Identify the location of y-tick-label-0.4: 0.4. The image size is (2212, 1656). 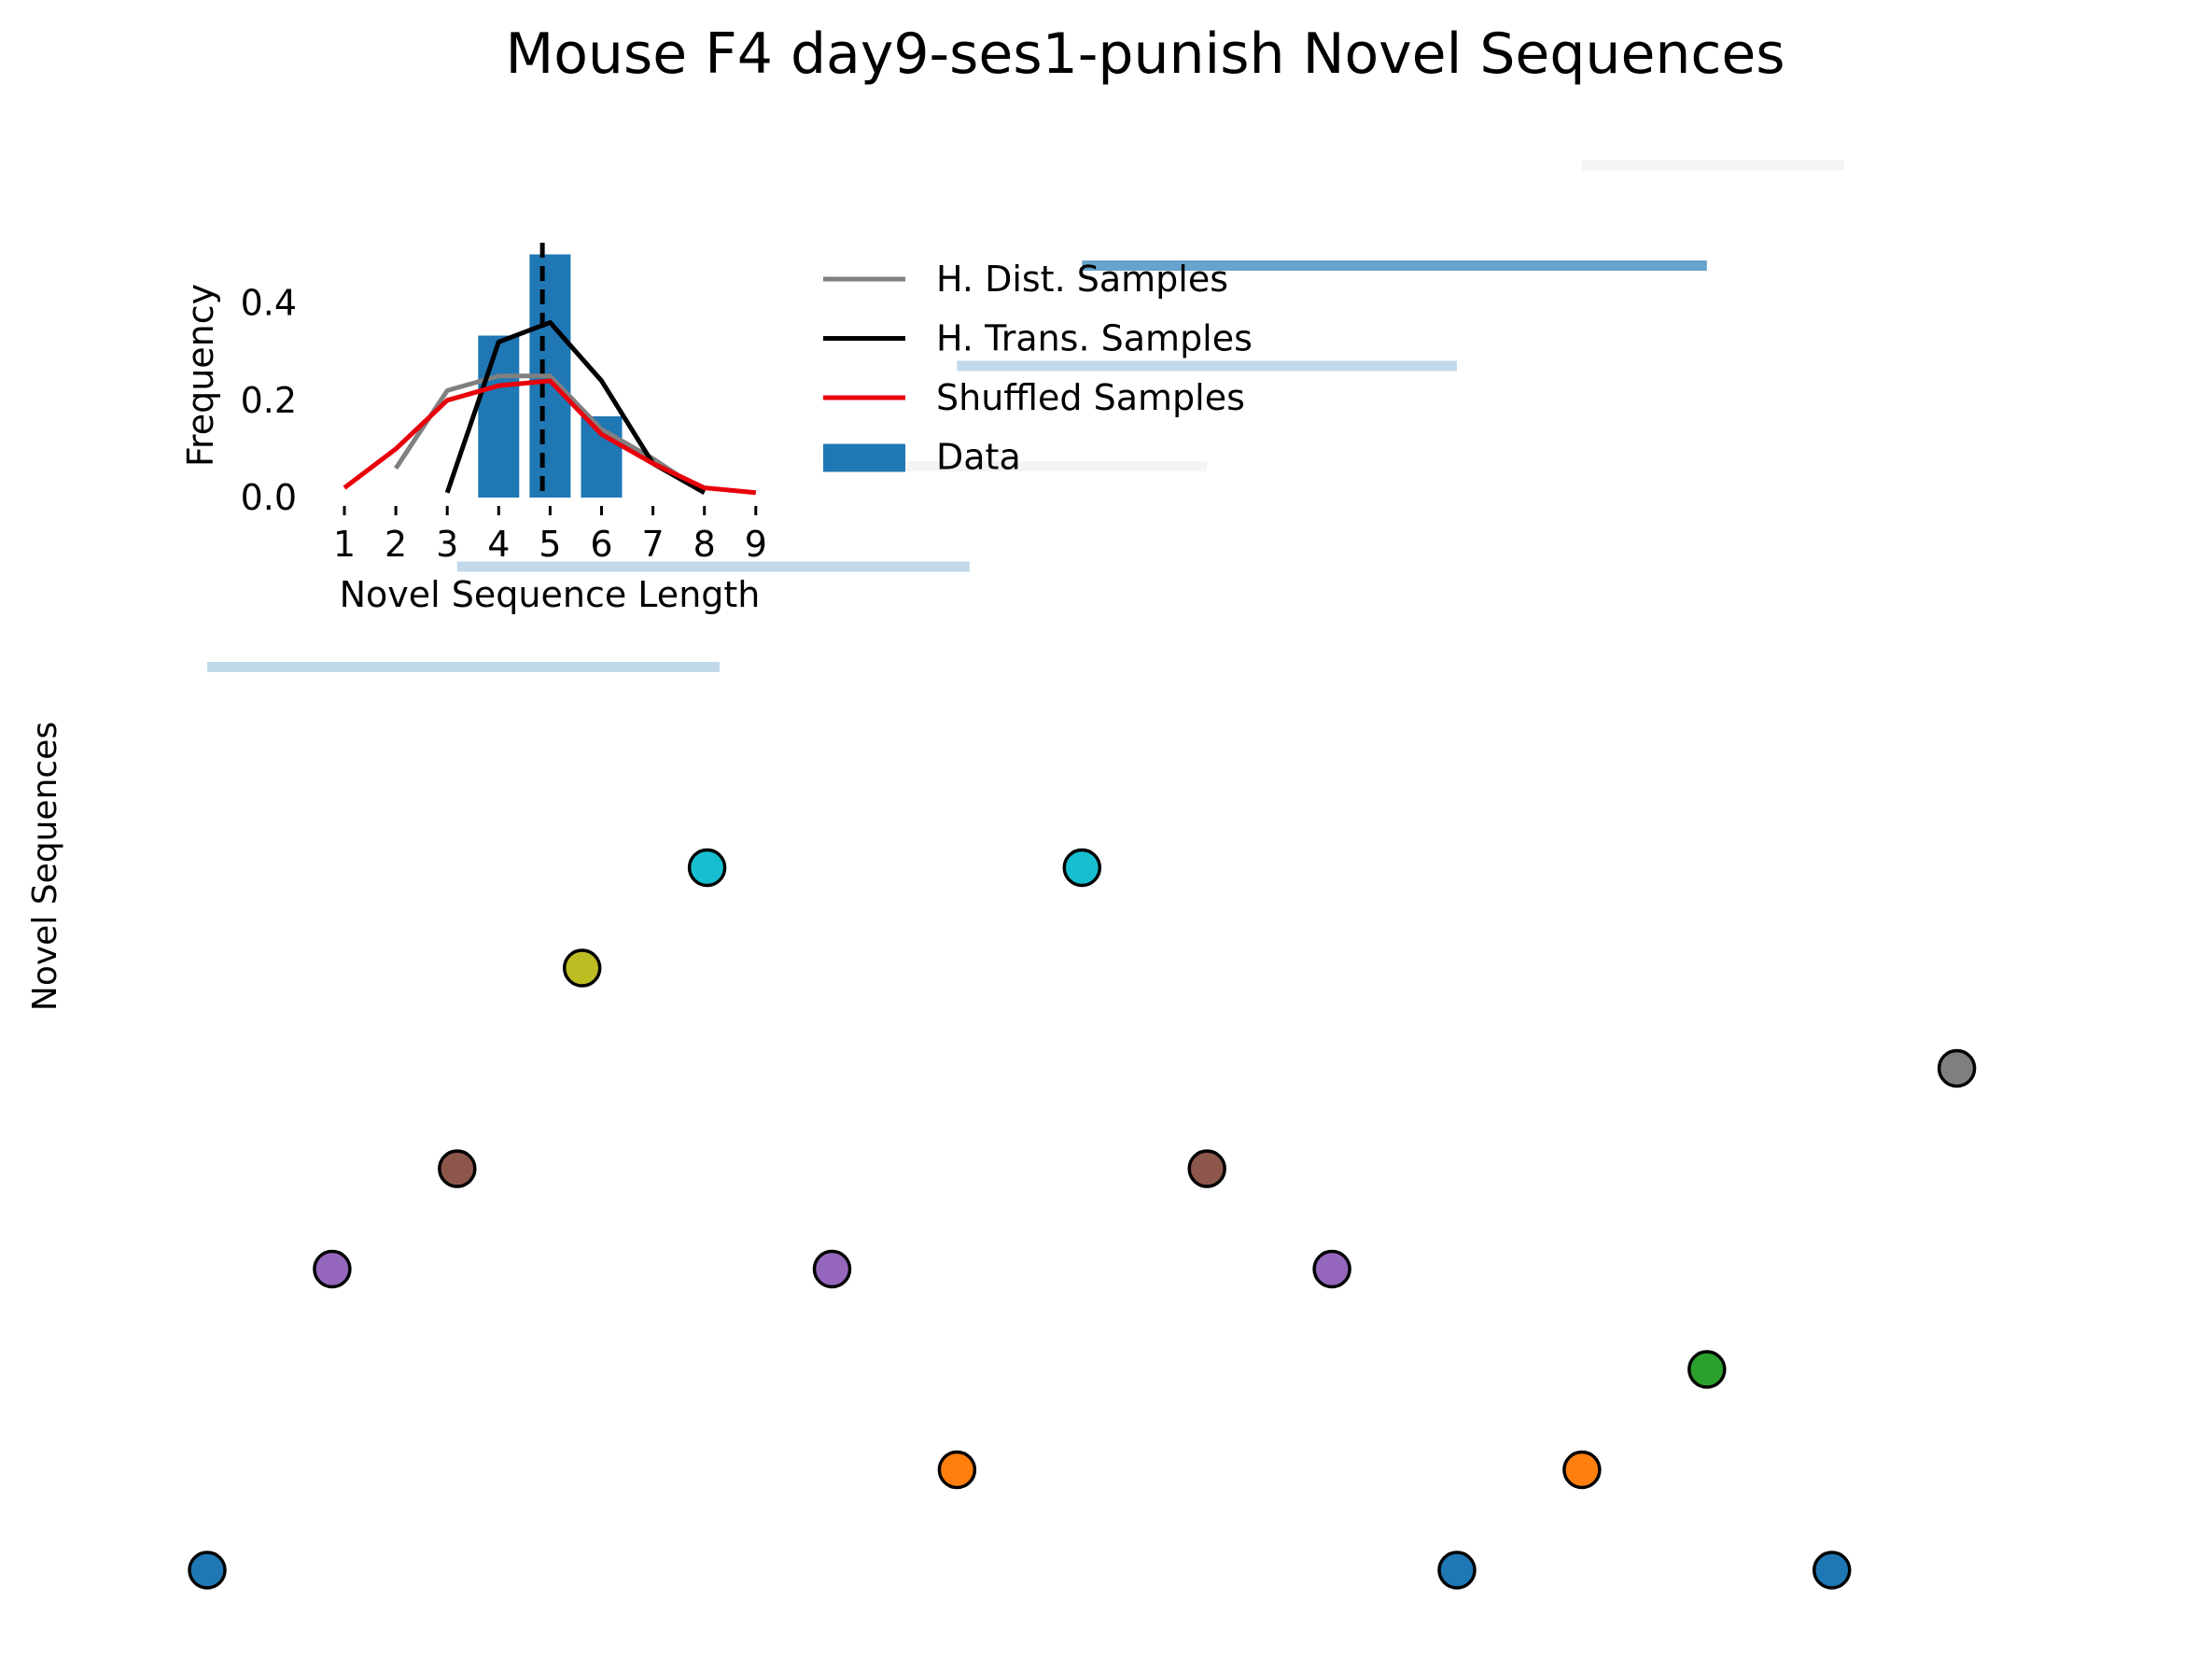
(269, 303).